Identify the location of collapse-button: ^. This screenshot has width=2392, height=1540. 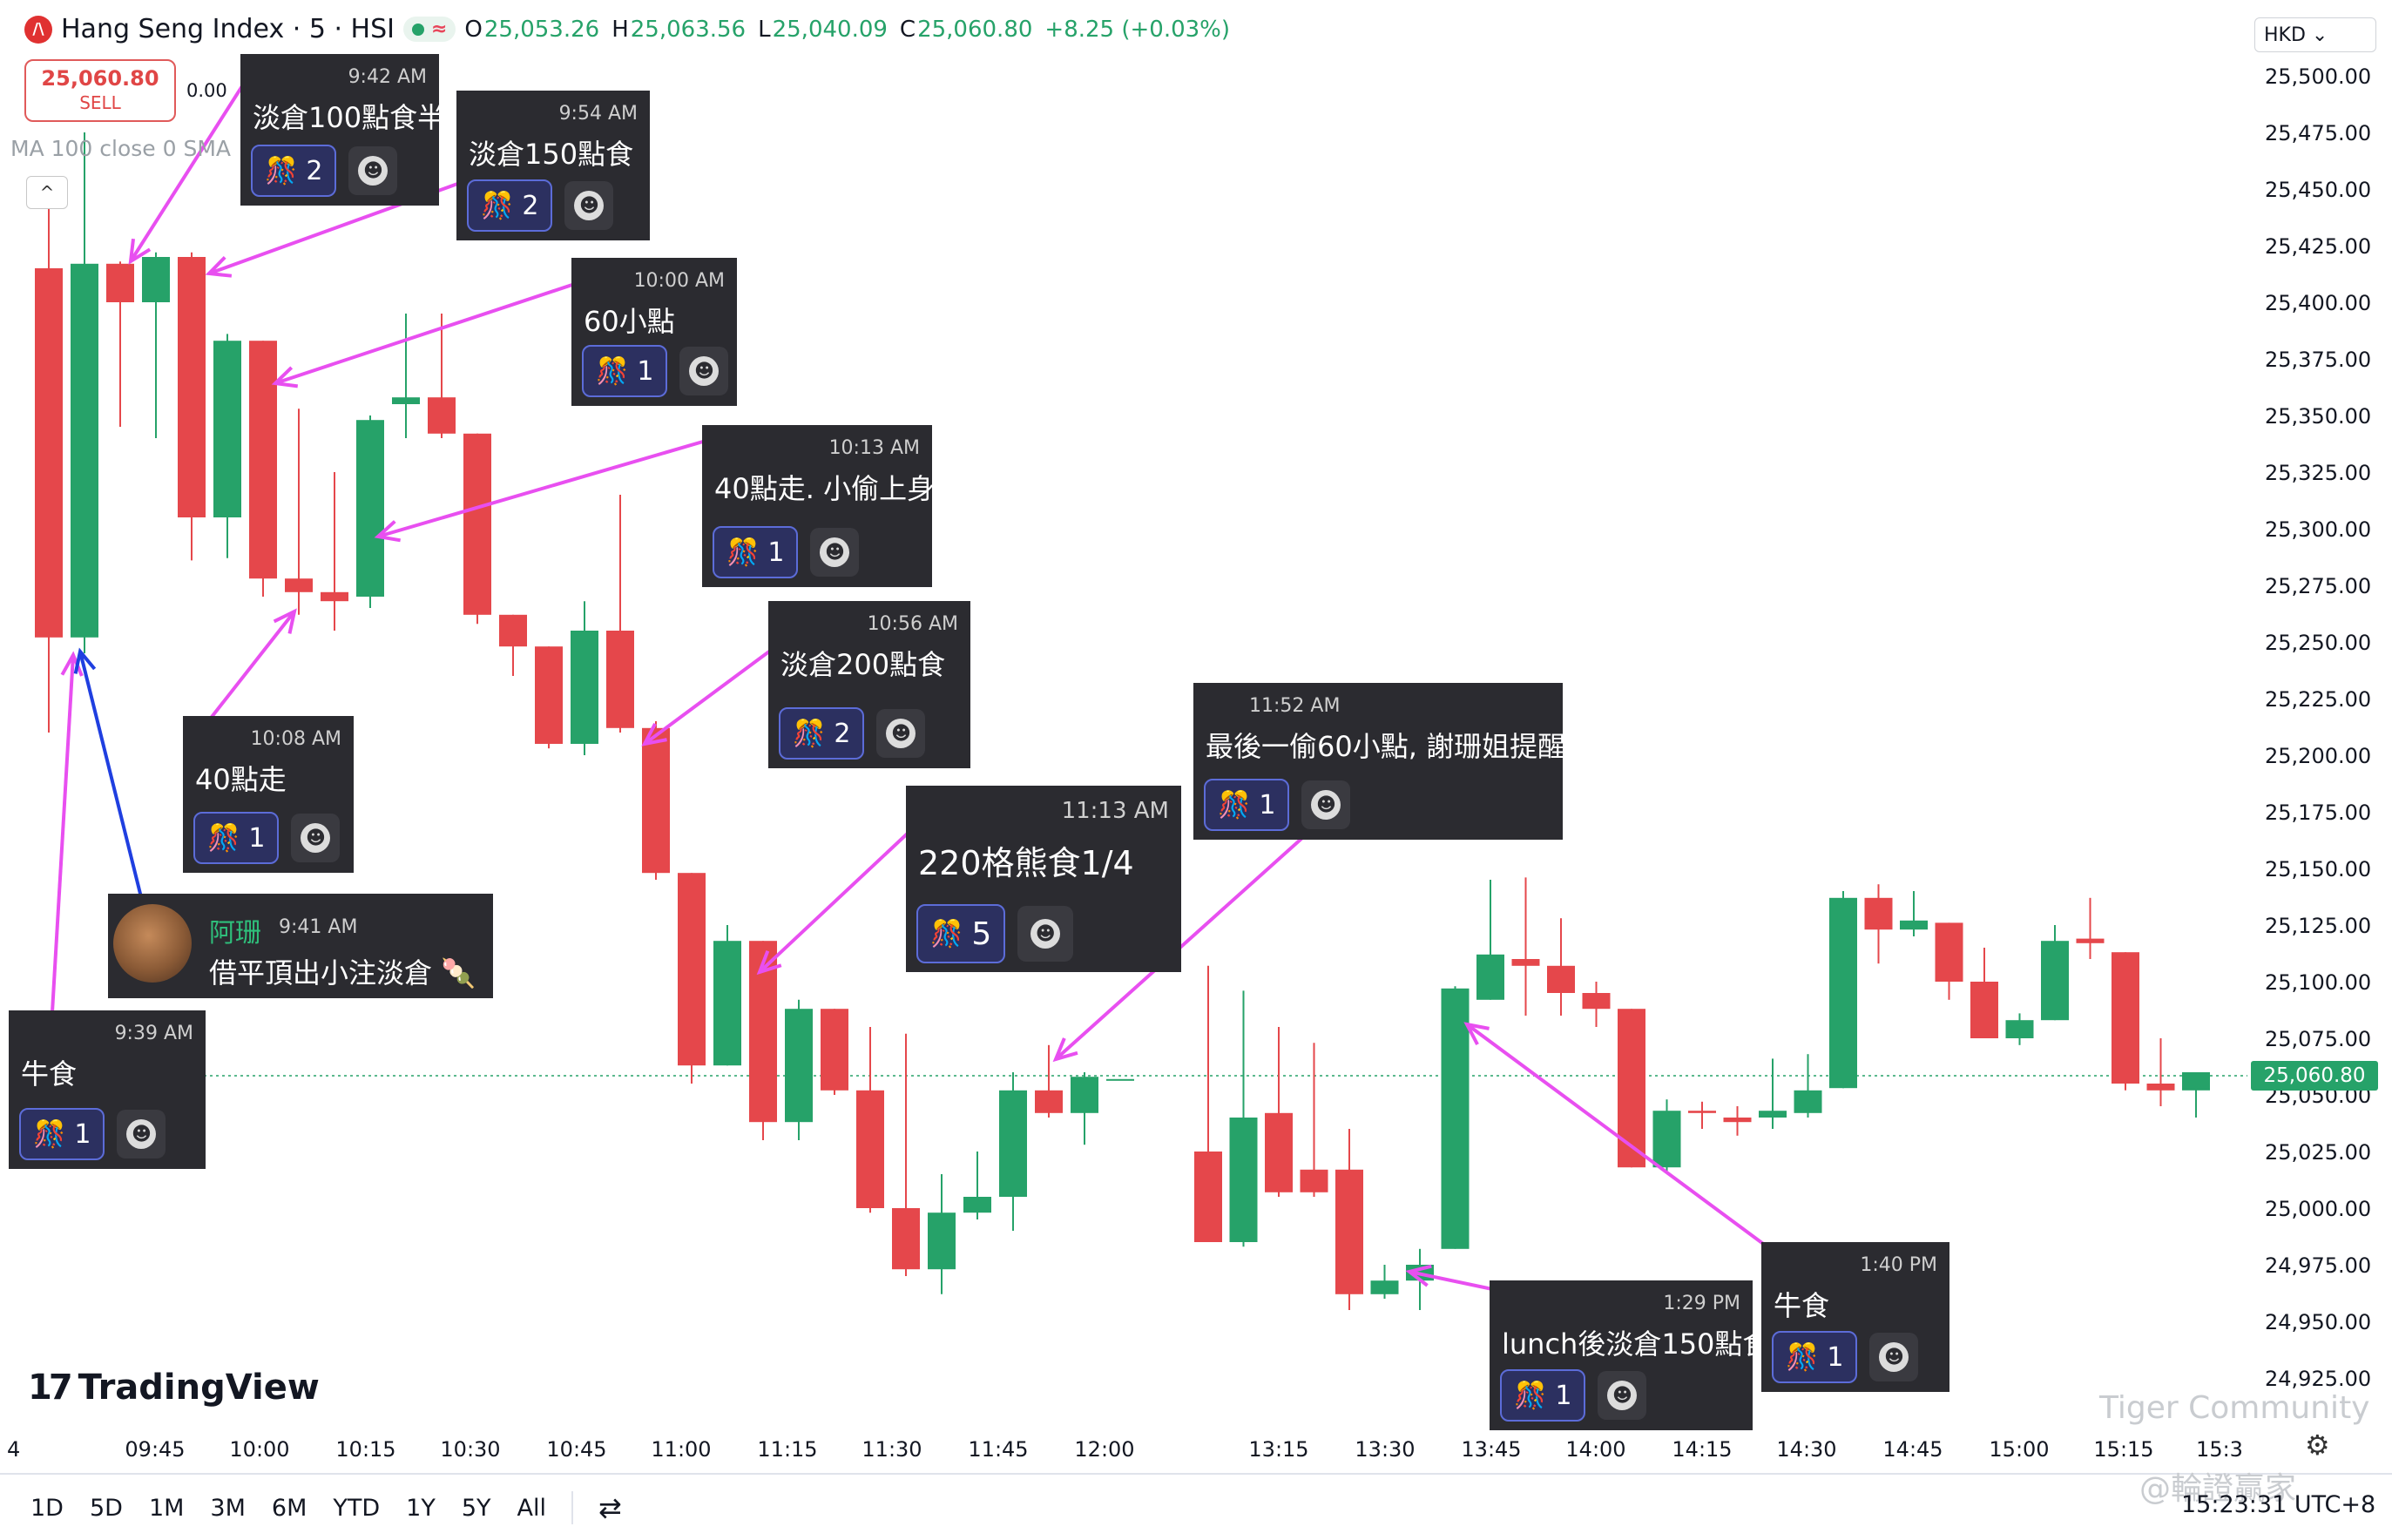
(47, 192).